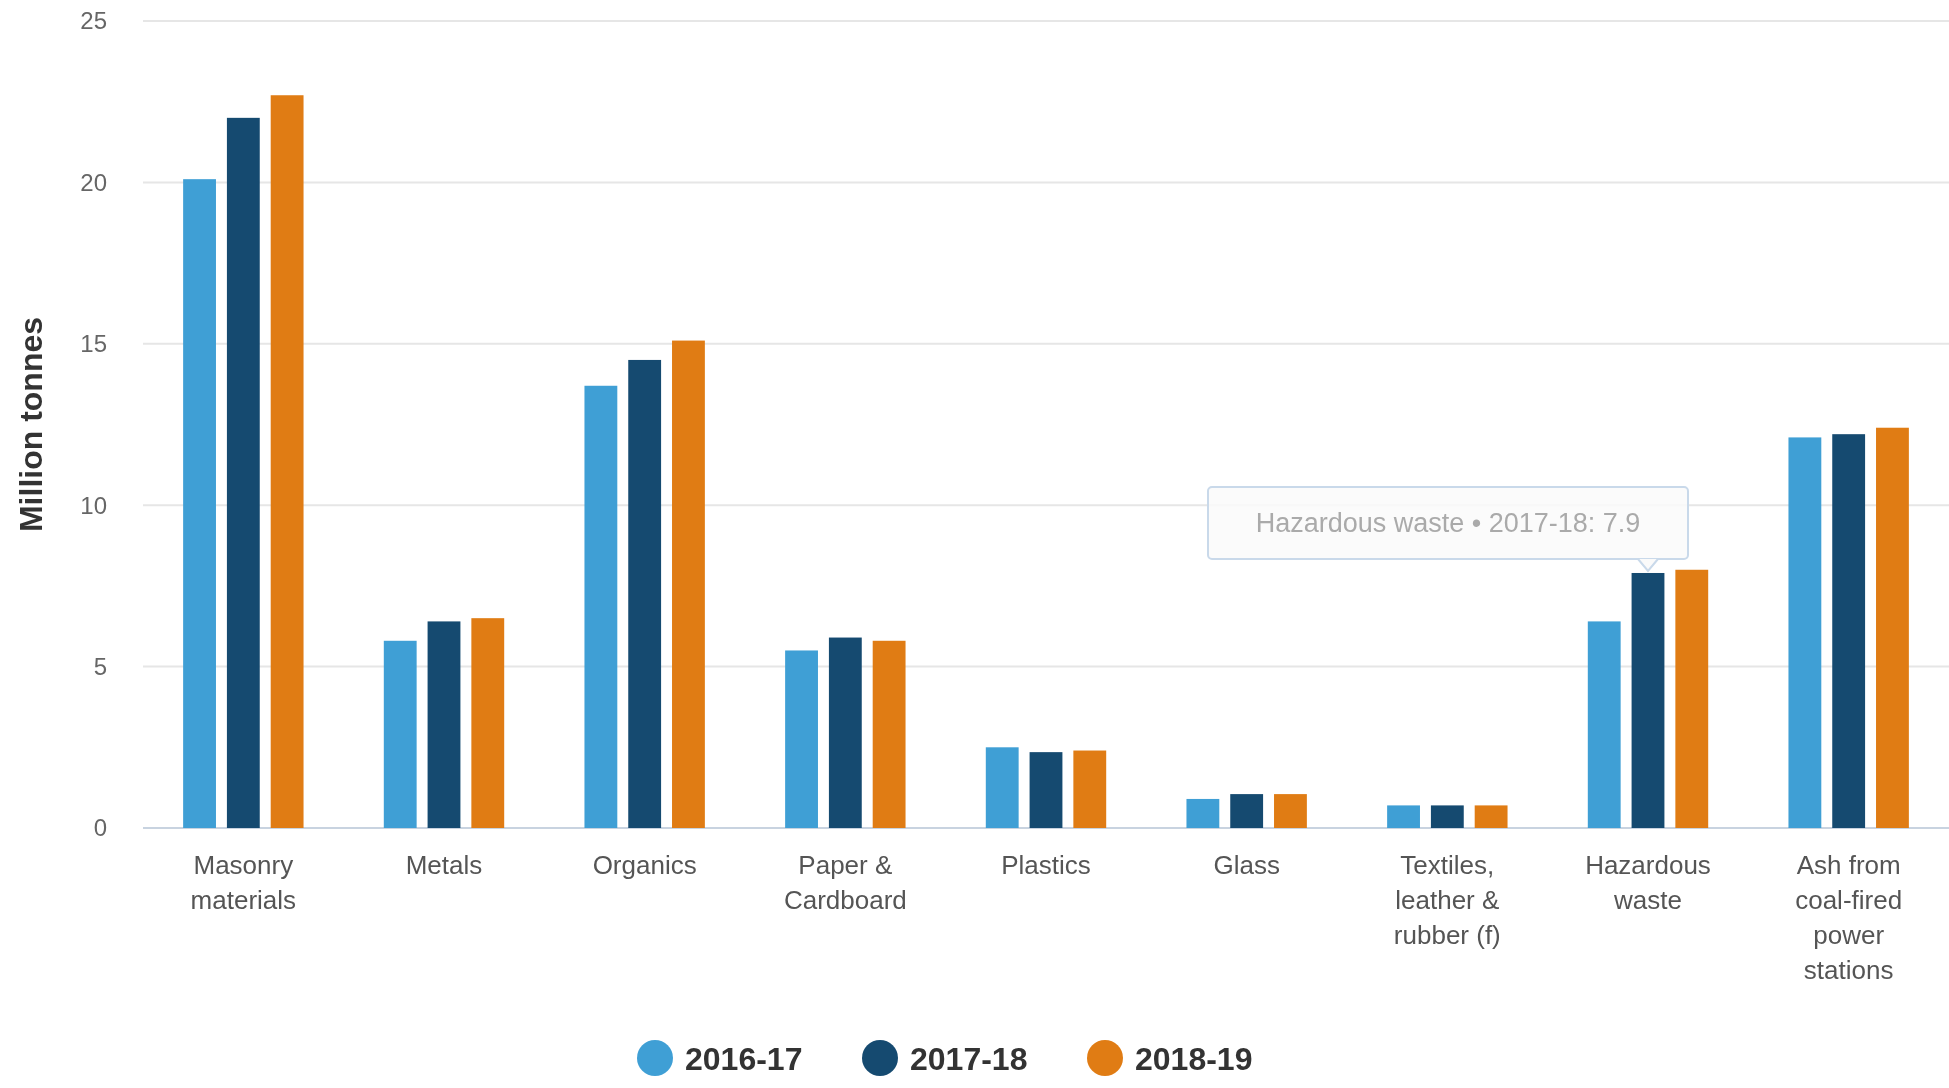 This screenshot has height=1088, width=1949. What do you see at coordinates (444, 865) in the screenshot?
I see `x-tick-label: Metals` at bounding box center [444, 865].